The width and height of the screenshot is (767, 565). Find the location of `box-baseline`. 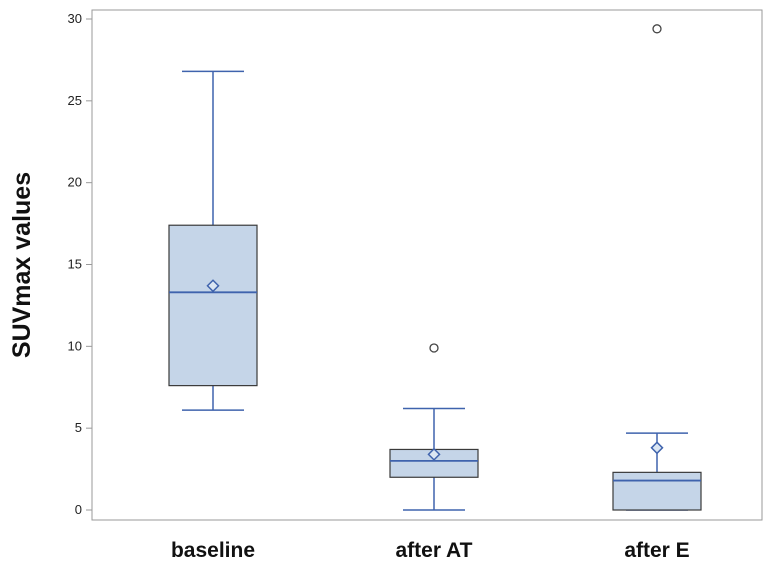

box-baseline is located at coordinates (213, 240).